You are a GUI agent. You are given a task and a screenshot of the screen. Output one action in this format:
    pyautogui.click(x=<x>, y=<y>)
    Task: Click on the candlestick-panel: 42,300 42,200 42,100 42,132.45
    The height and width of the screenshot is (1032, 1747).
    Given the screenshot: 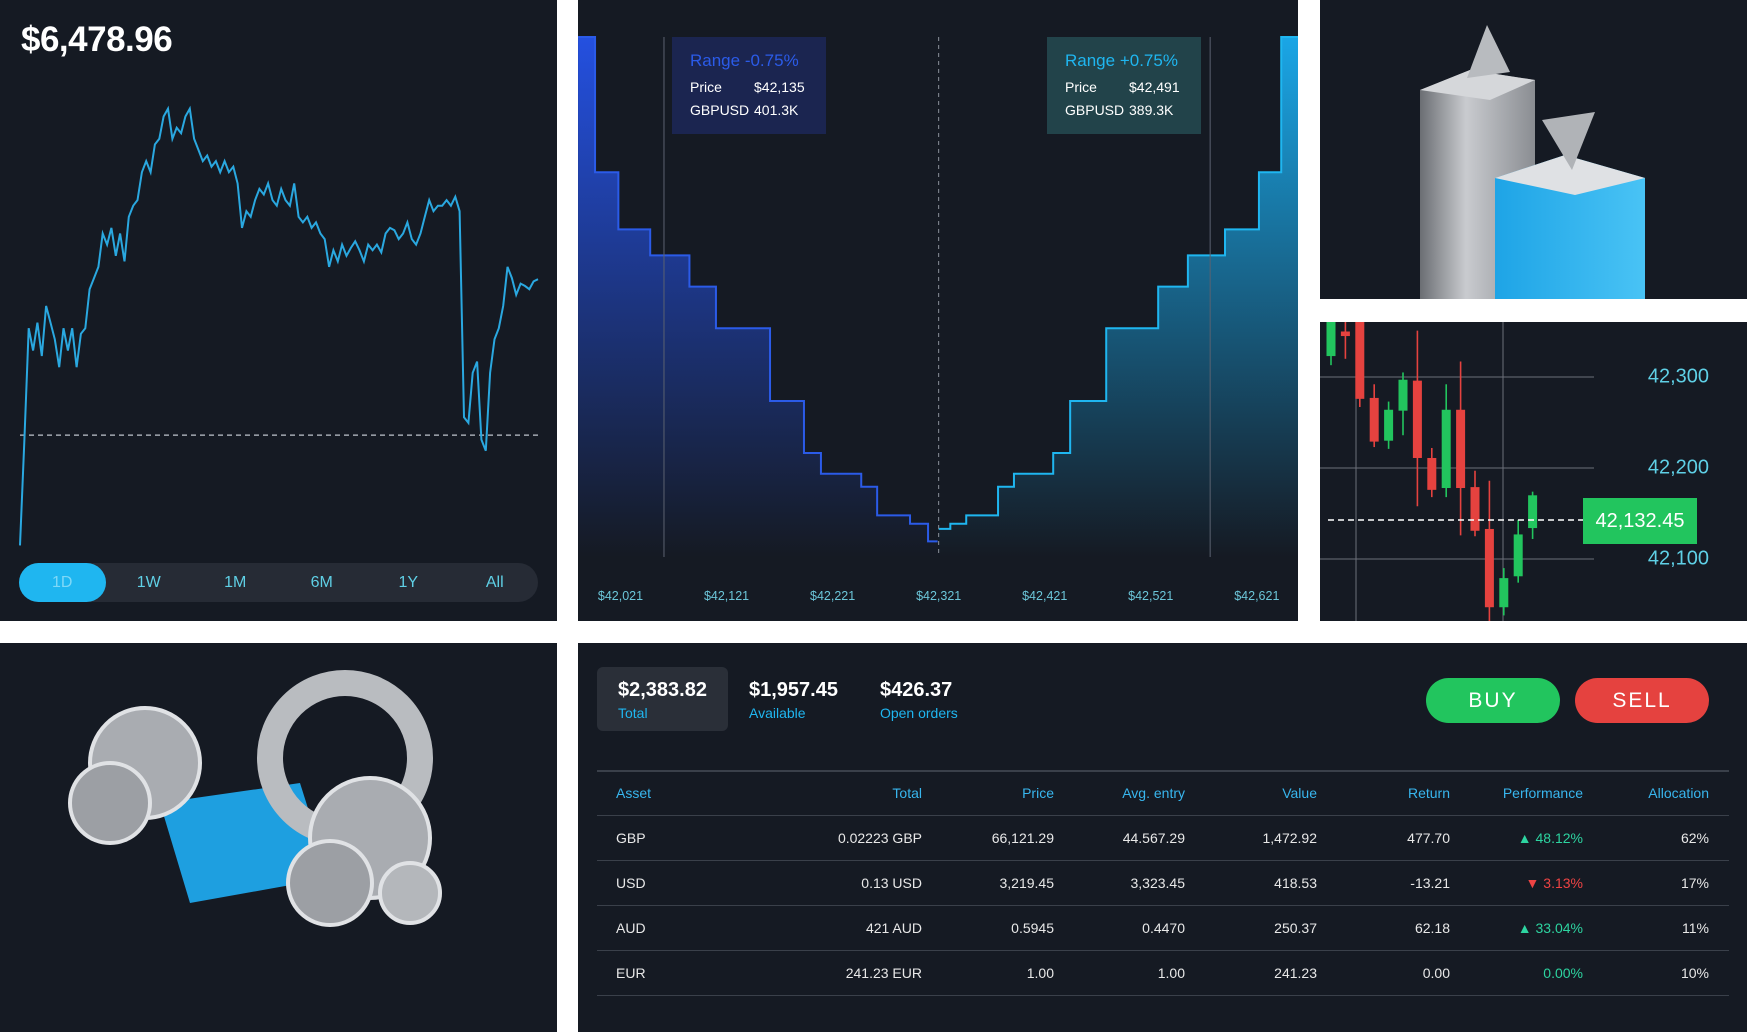 What is the action you would take?
    pyautogui.click(x=1533, y=471)
    